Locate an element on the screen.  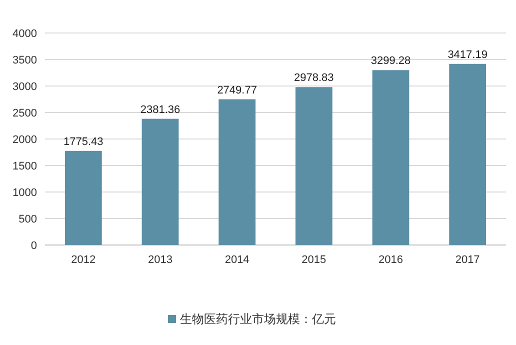
y-tick-label: 0 is located at coordinates (33, 246).